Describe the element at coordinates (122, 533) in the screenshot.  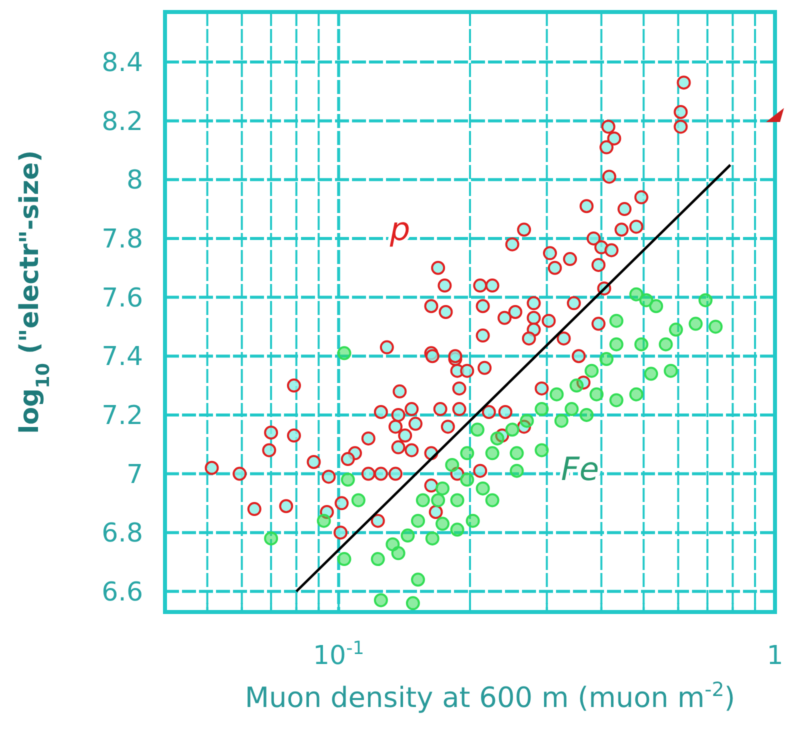
I see `y-tick-label: 6.8` at that location.